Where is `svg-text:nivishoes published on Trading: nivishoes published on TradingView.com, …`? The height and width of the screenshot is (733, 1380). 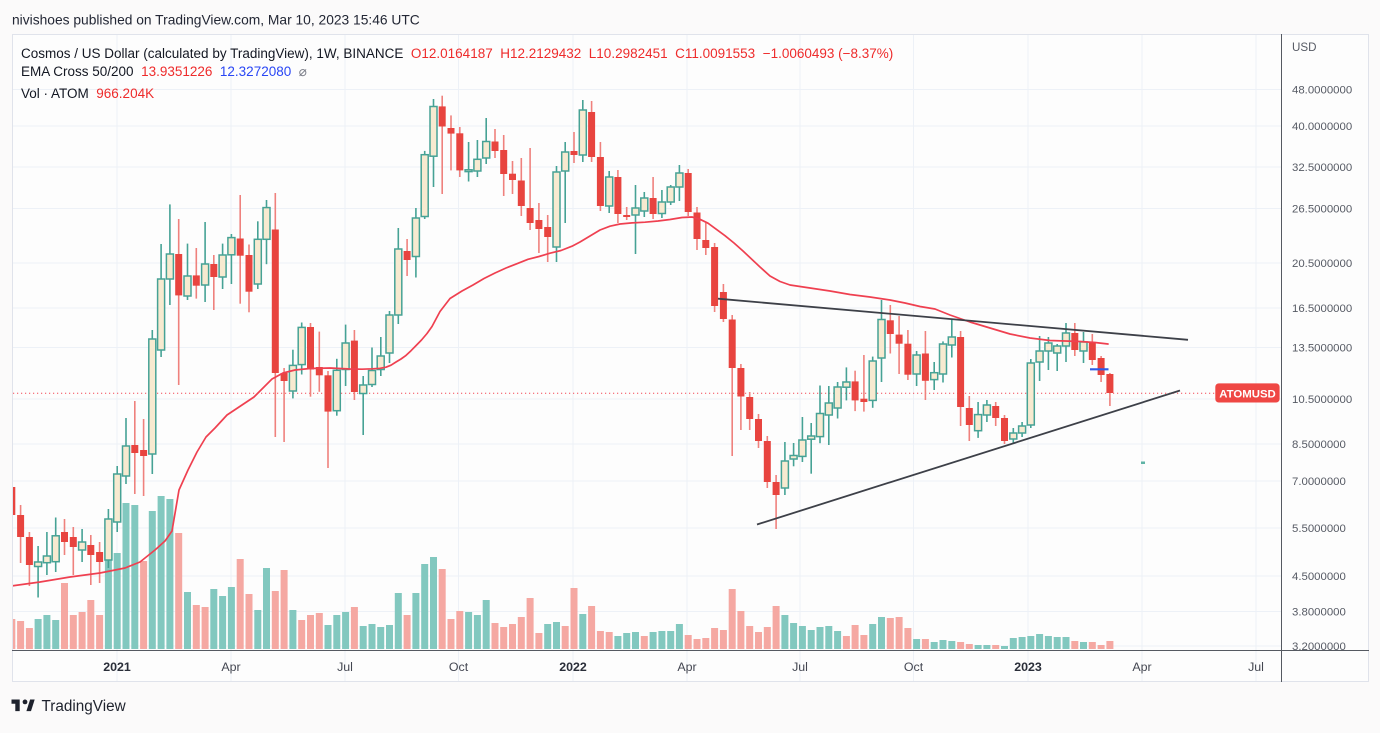
svg-text:nivishoes published on Trading: nivishoes published on TradingView.com, … is located at coordinates (216, 20).